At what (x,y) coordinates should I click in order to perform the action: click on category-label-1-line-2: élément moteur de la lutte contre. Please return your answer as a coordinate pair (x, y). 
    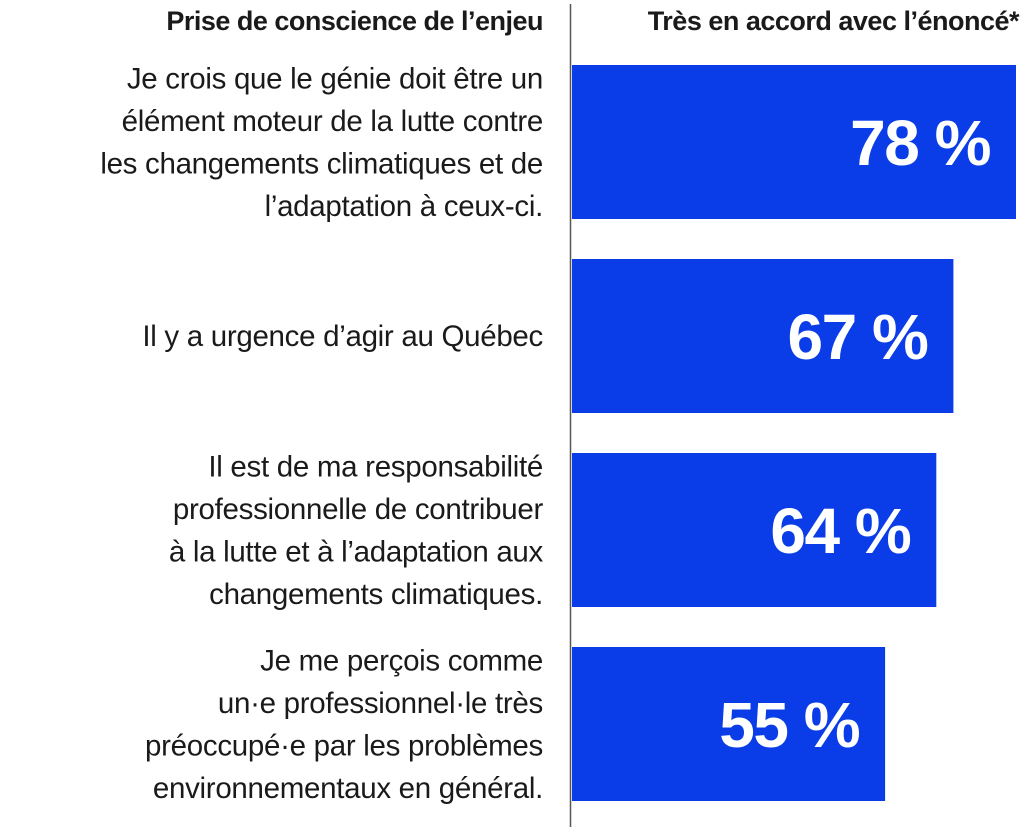
    Looking at the image, I should click on (332, 121).